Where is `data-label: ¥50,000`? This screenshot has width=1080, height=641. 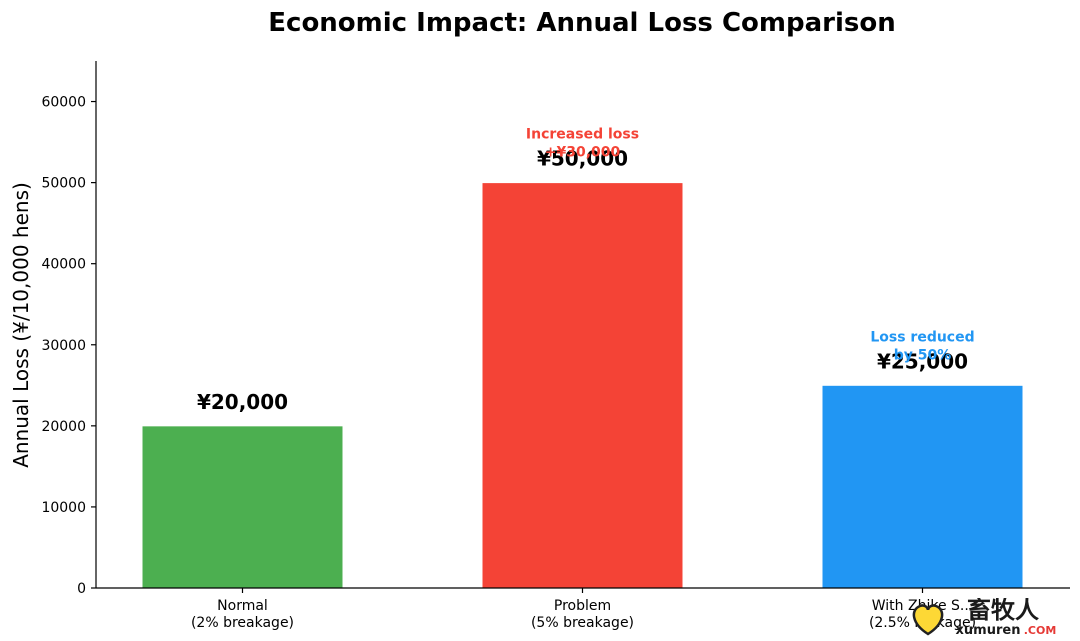
data-label: ¥50,000 is located at coordinates (582, 159).